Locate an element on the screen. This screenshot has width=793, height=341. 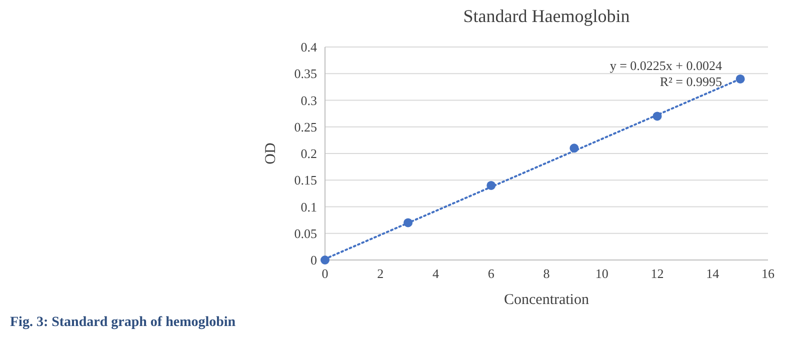
y-tick-label: 0.1 is located at coordinates (308, 206).